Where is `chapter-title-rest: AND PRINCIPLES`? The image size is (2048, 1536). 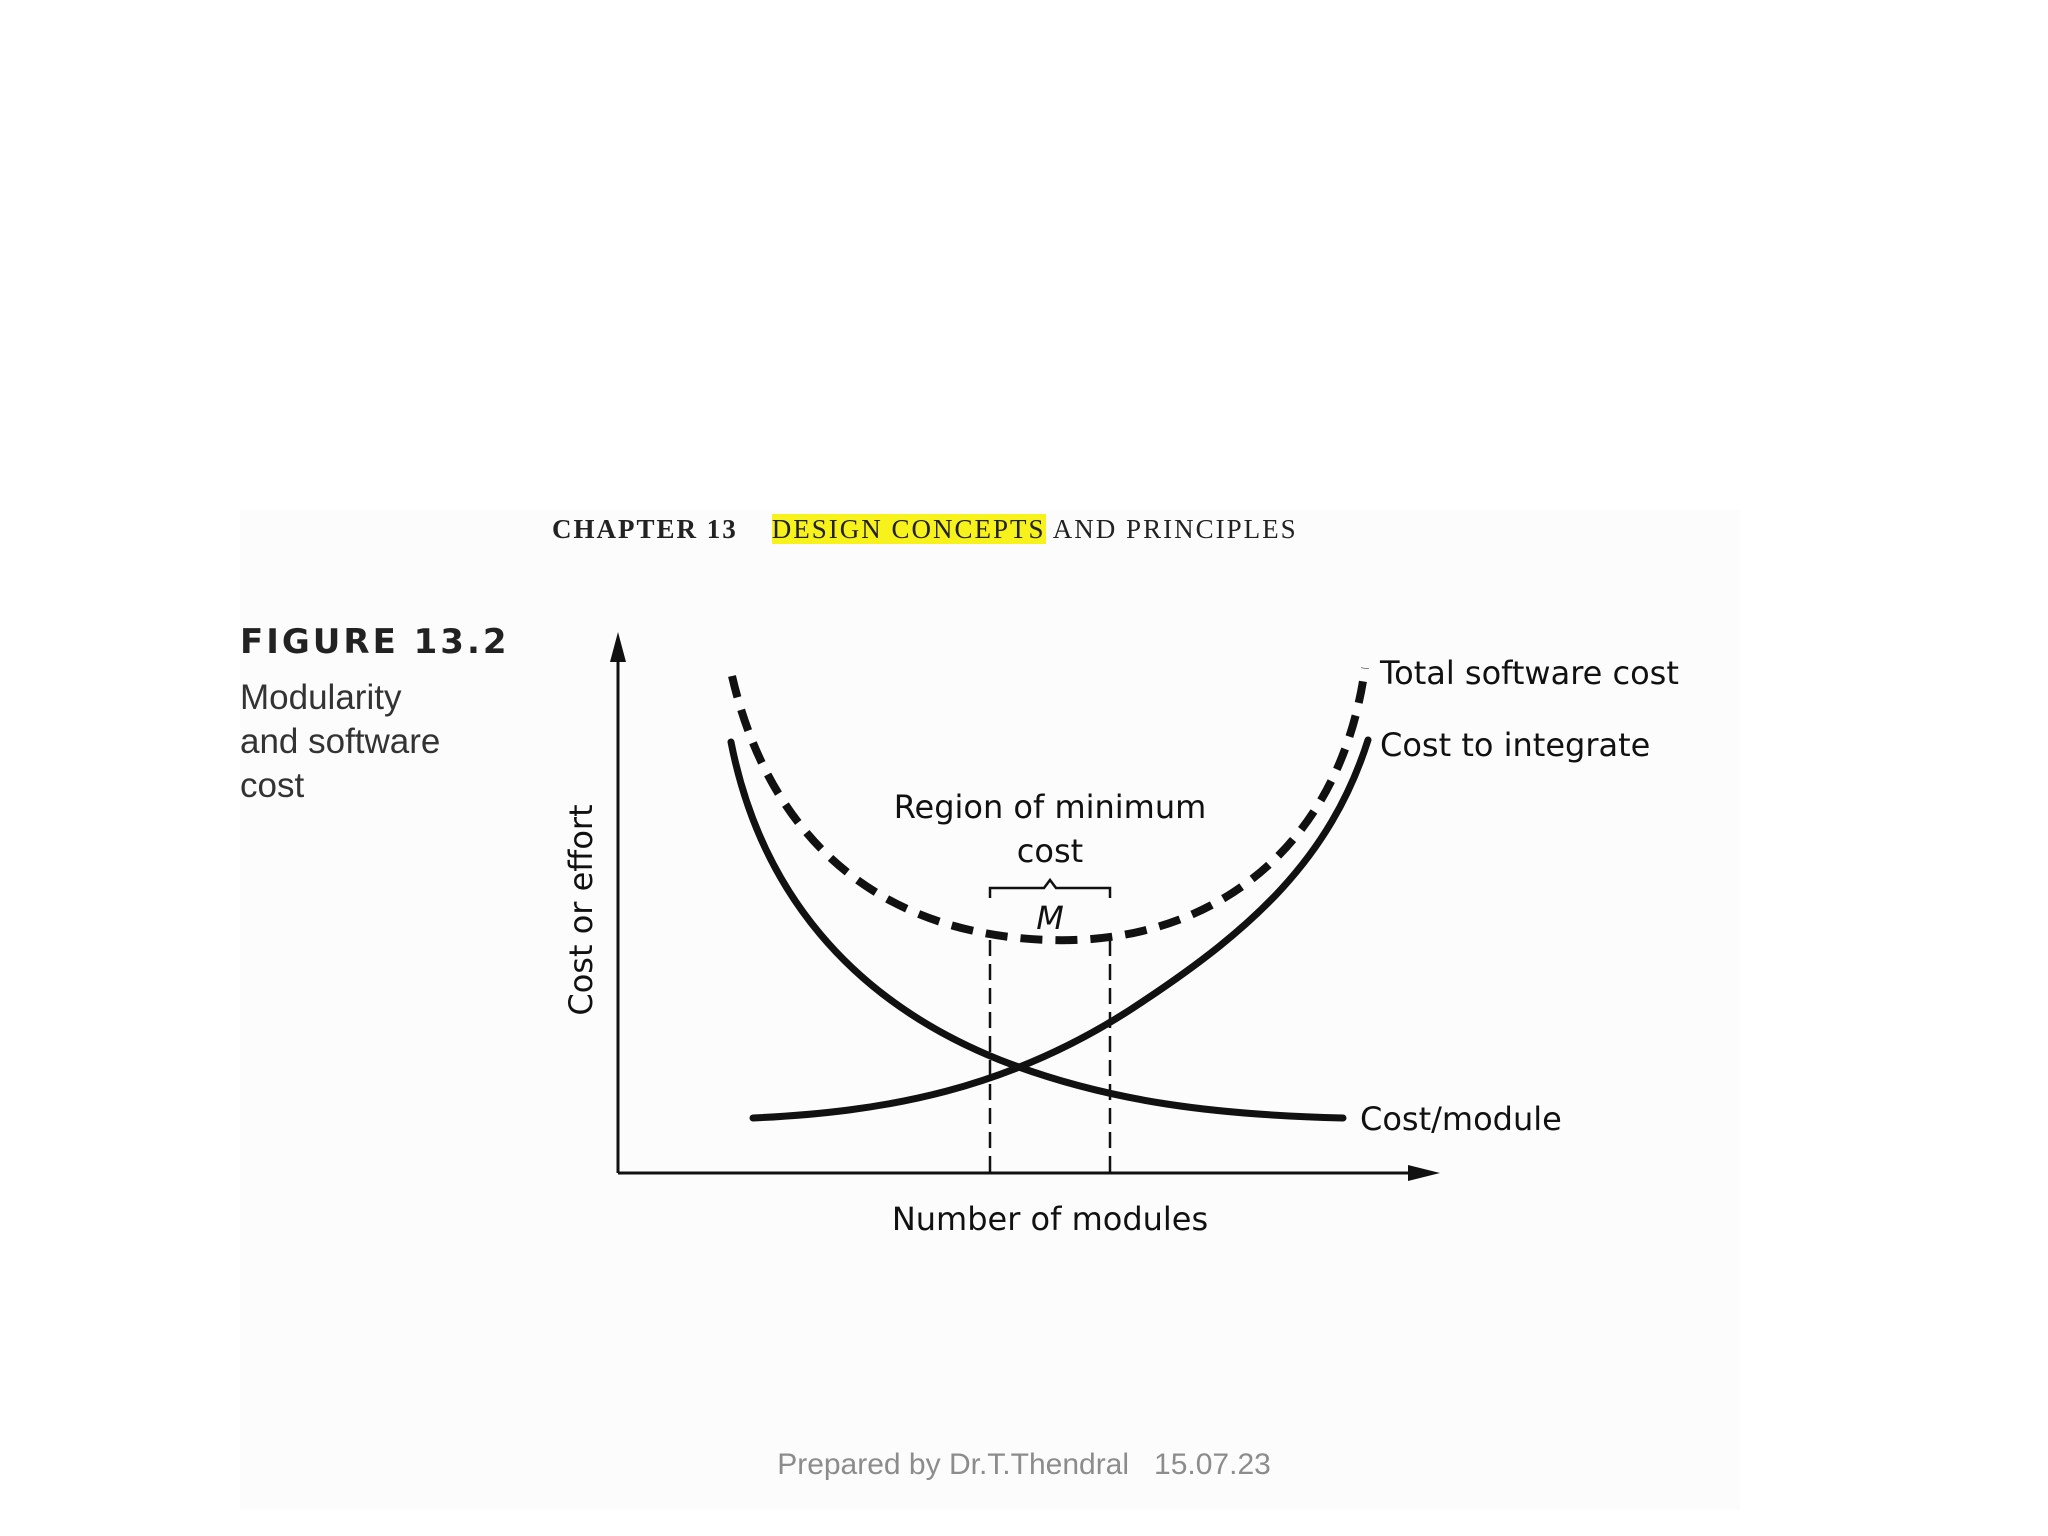 chapter-title-rest: AND PRINCIPLES is located at coordinates (1171, 529).